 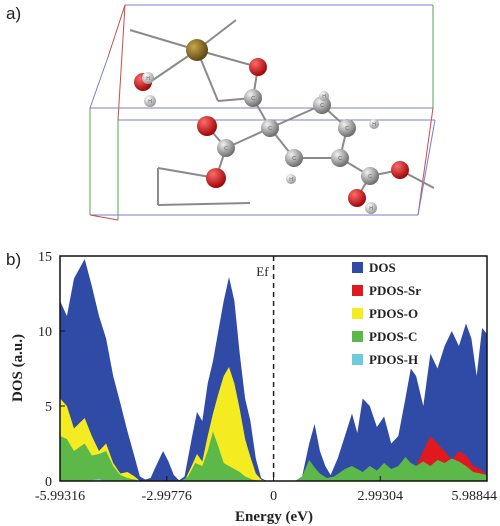 I want to click on panel-label-a: a), so click(x=14, y=13).